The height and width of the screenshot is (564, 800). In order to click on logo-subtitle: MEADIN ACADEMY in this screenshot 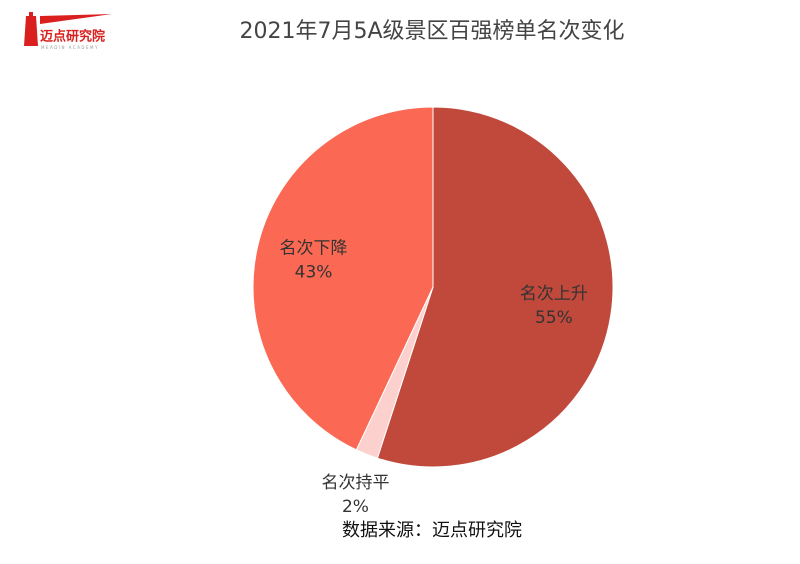, I will do `click(70, 47)`.